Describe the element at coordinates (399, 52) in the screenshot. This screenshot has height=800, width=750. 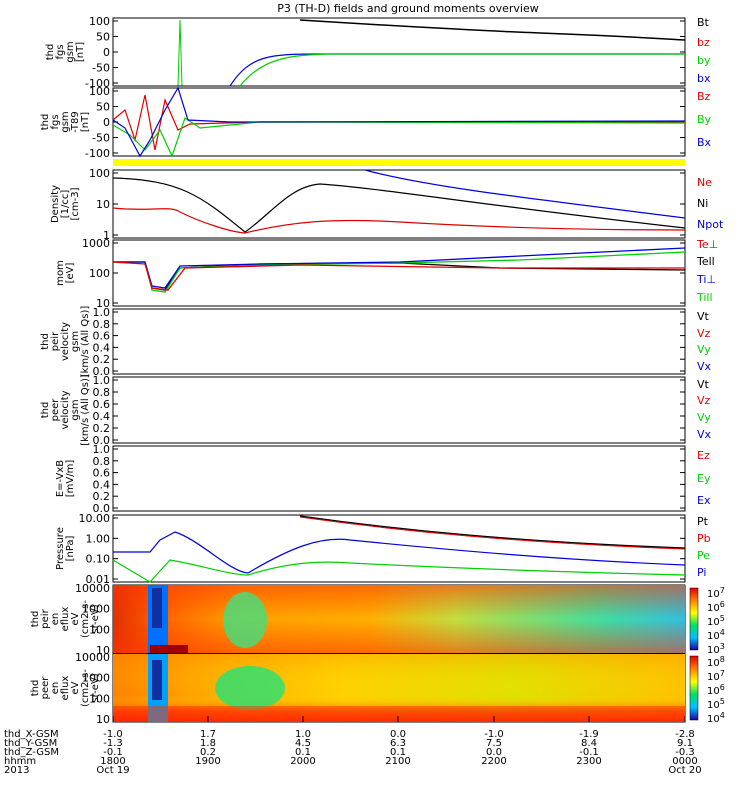
I see `panel-frame-fgs` at that location.